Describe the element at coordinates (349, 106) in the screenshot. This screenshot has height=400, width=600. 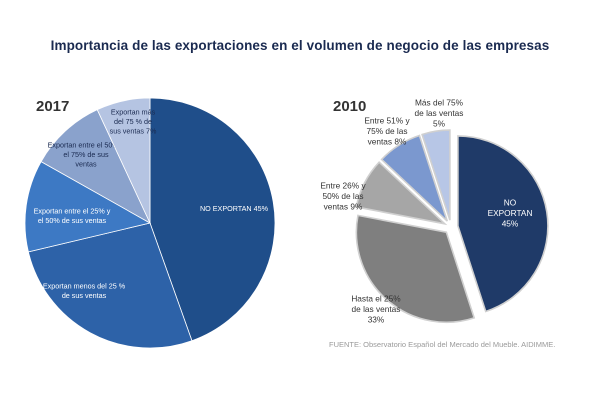
I see `pie-2010-year-label: 2010` at that location.